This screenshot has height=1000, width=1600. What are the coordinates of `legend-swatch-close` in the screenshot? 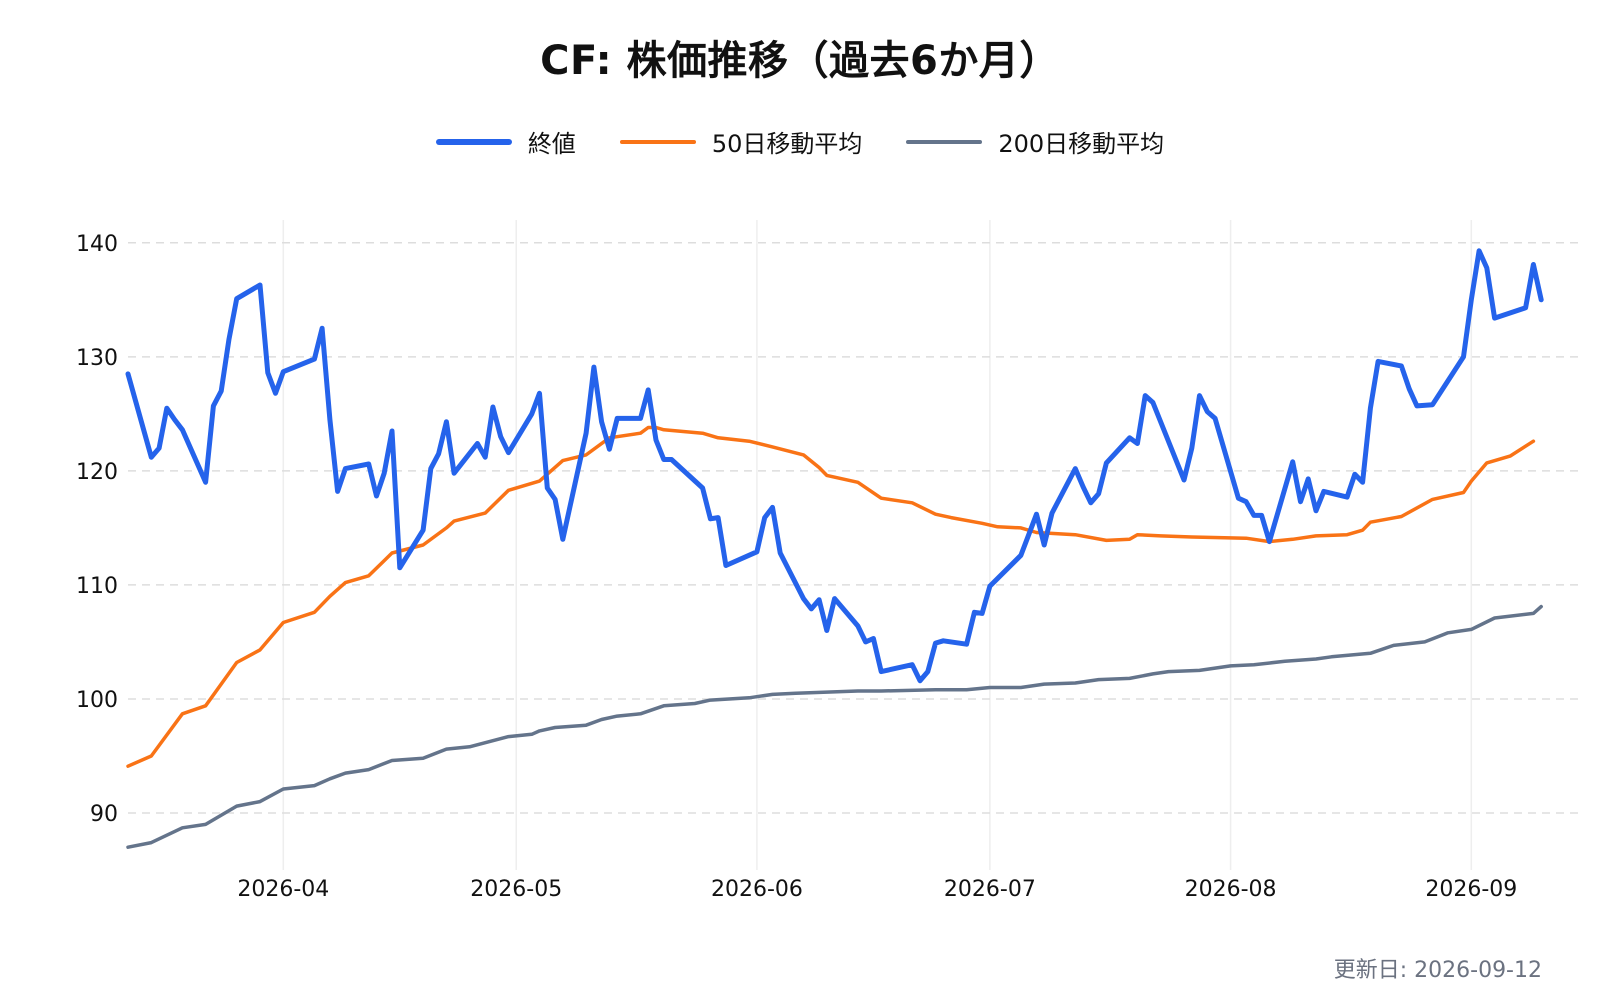 It's located at (473, 141).